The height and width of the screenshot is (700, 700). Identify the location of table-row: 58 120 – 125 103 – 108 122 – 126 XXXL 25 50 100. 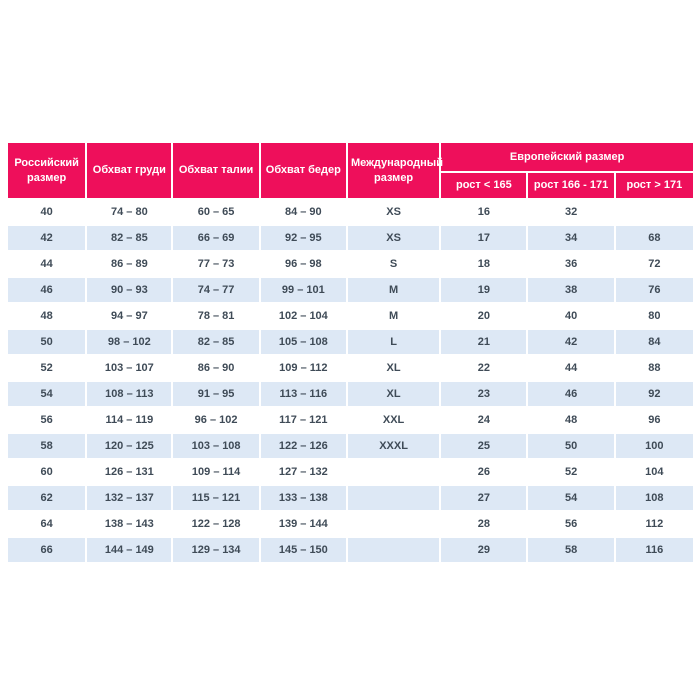
(350, 446).